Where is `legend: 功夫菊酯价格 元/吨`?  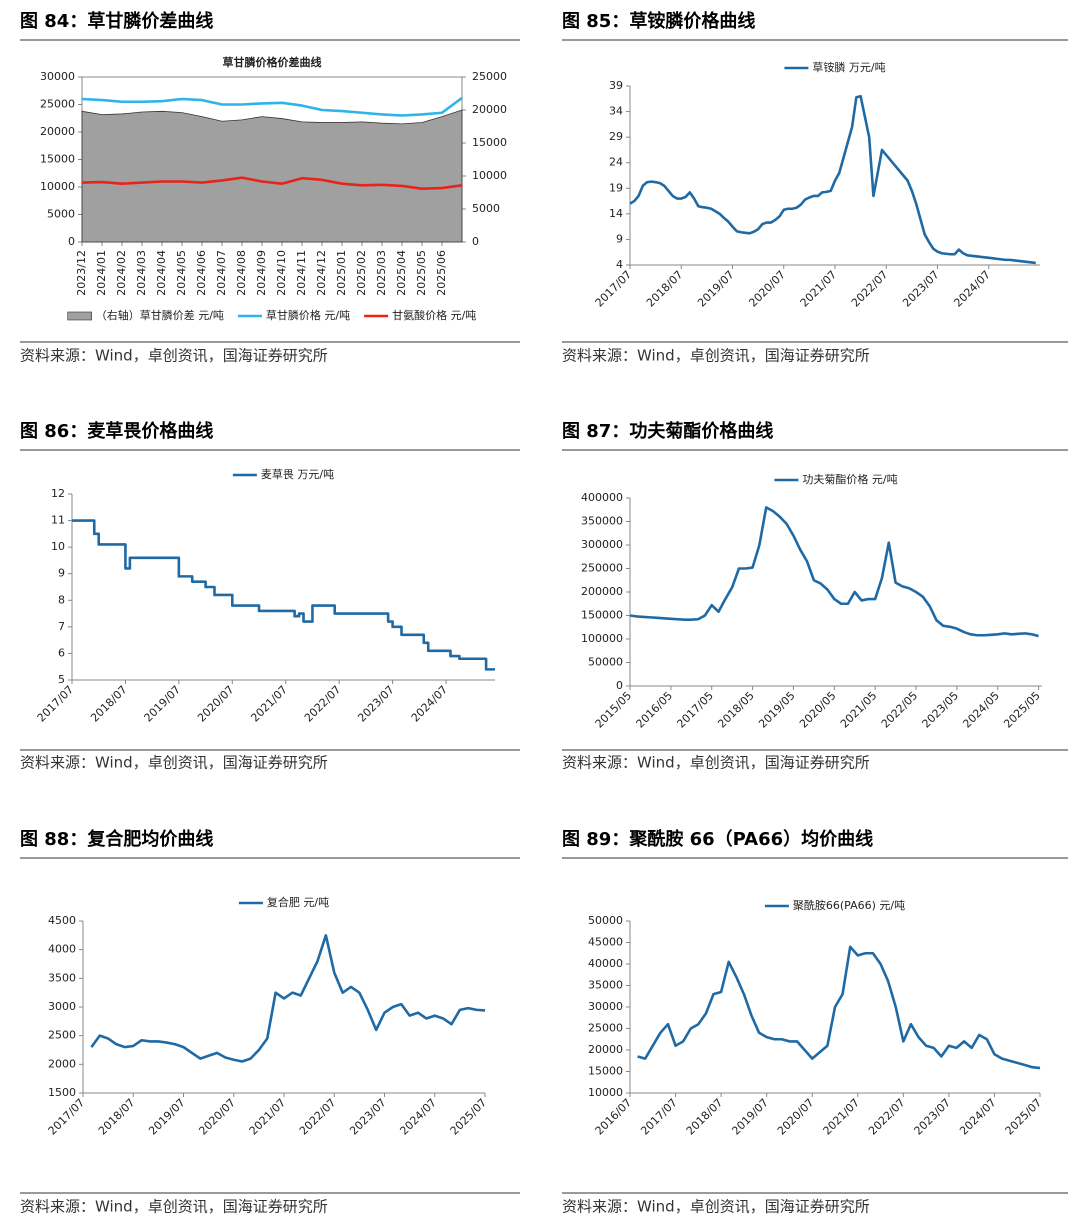 legend: 功夫菊酯价格 元/吨 is located at coordinates (836, 479).